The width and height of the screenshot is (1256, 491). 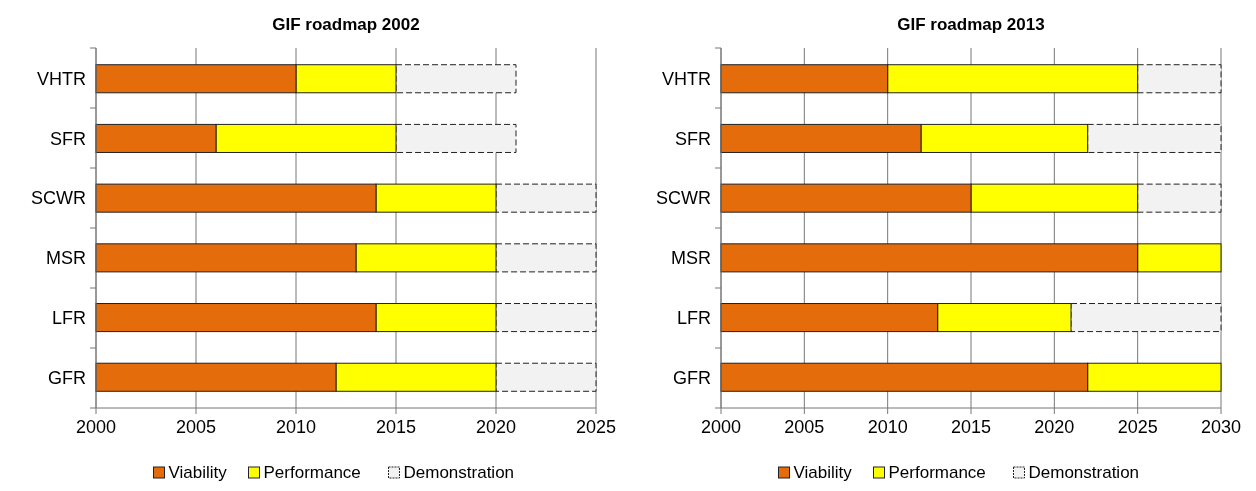 I want to click on chart-title: GIF roadmap 2013, so click(x=971, y=24).